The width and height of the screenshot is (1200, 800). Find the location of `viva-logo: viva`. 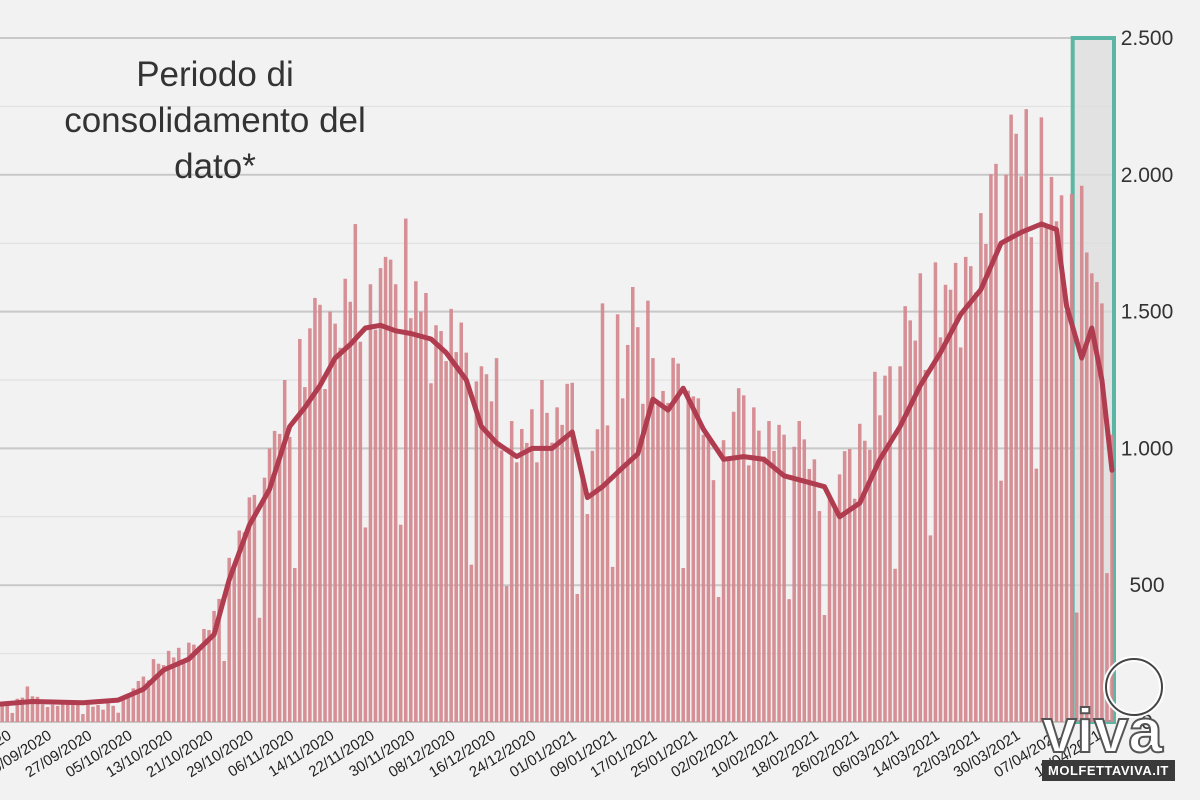

viva-logo: viva is located at coordinates (1103, 711).